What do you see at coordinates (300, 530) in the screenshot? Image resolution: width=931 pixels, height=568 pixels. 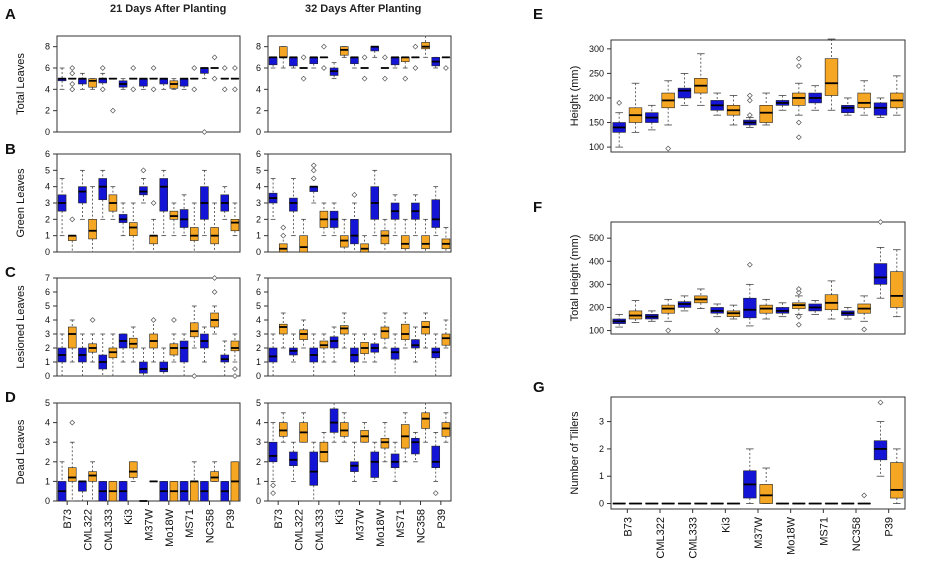 I see `x-category-label: CML322` at bounding box center [300, 530].